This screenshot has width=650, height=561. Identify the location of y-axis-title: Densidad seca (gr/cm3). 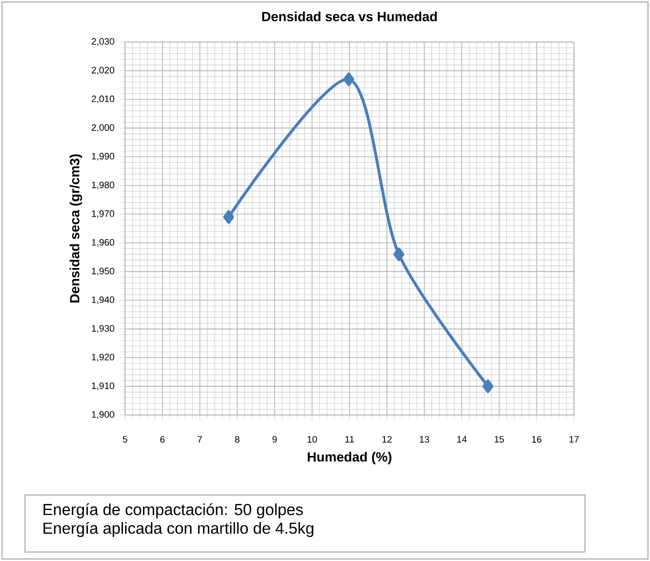
(76, 228).